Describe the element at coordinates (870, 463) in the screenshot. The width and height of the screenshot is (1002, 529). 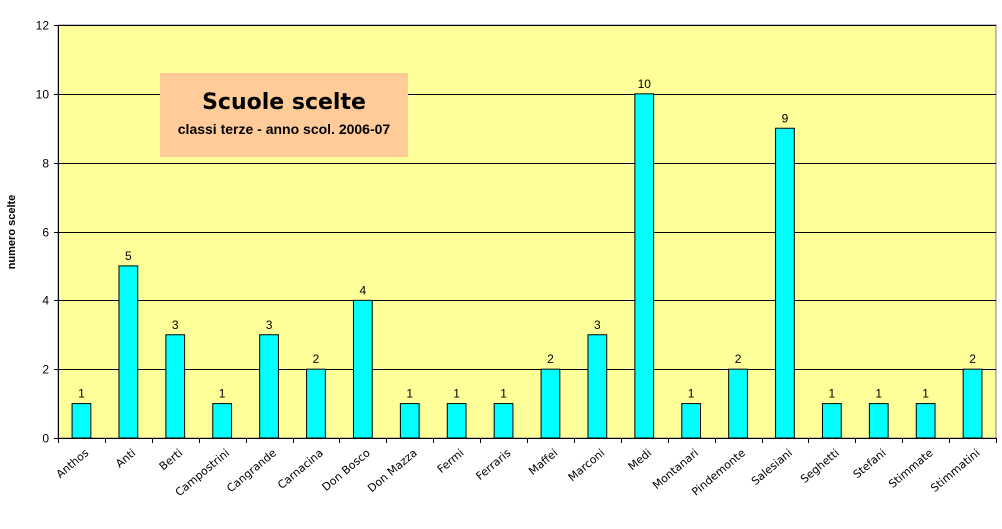
I see `x-tick-label: Stefani` at that location.